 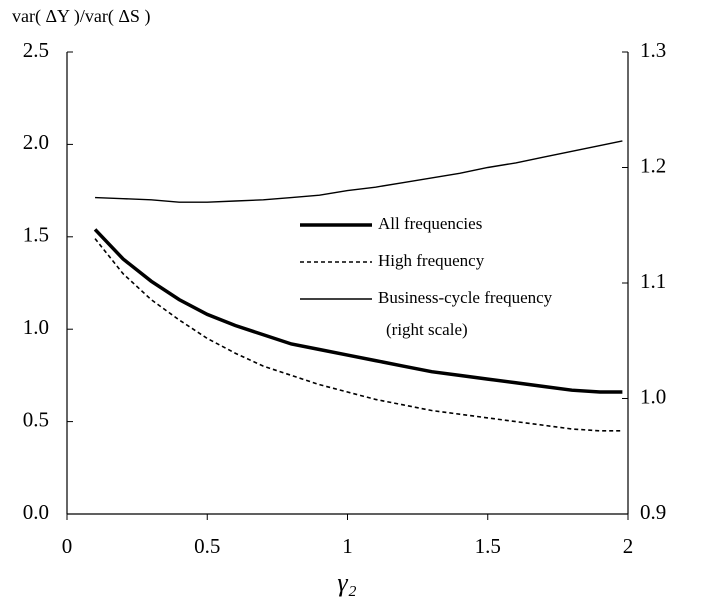 I want to click on annotation: (right scale), so click(x=427, y=329).